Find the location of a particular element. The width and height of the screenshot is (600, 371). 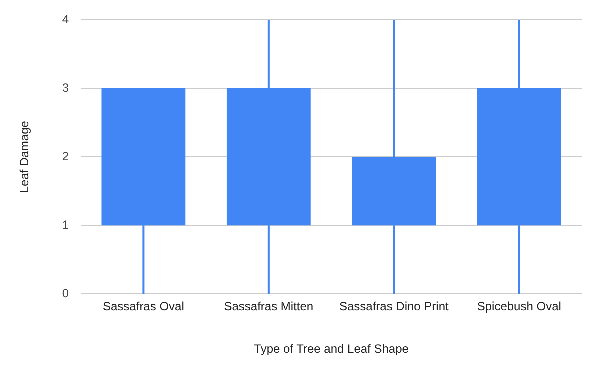

x-axis-title: Type of Tree and Leaf Shape is located at coordinates (332, 349).